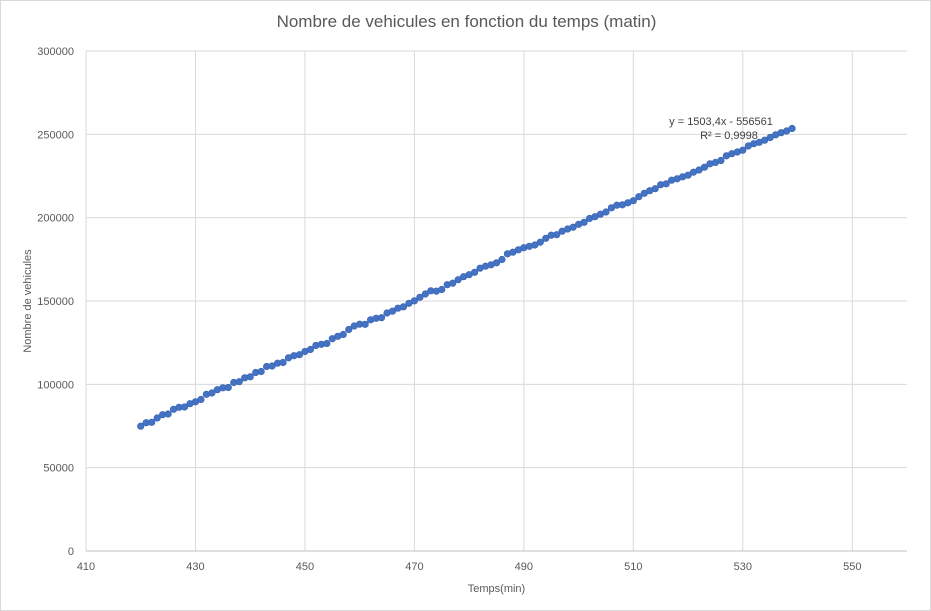 The width and height of the screenshot is (931, 611). Describe the element at coordinates (55, 302) in the screenshot. I see `y-tick-label: 150000` at that location.